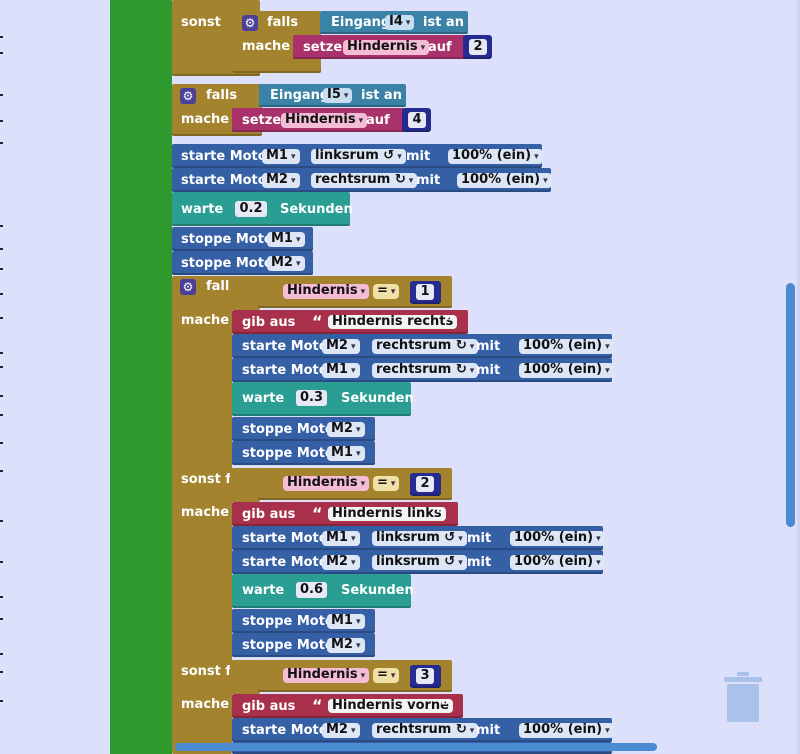 This screenshot has height=754, width=800. Describe the element at coordinates (390, 706) in the screenshot. I see `text-value: Hindernis vorne` at that location.